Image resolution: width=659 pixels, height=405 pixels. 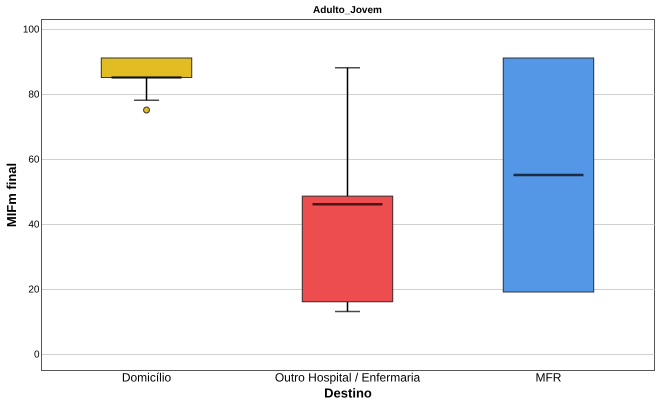 I want to click on y-tick-label: 60, so click(x=34, y=160).